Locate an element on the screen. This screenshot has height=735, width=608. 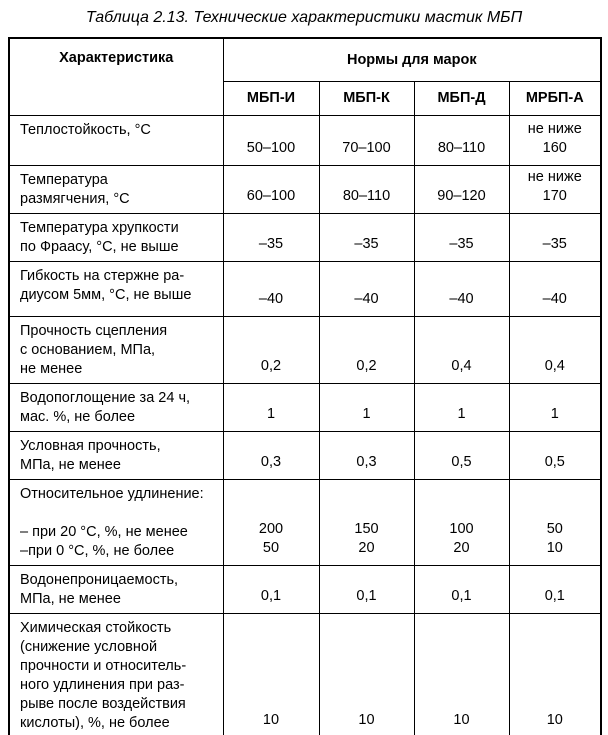
value-cell: 100 20 is located at coordinates (461, 522).